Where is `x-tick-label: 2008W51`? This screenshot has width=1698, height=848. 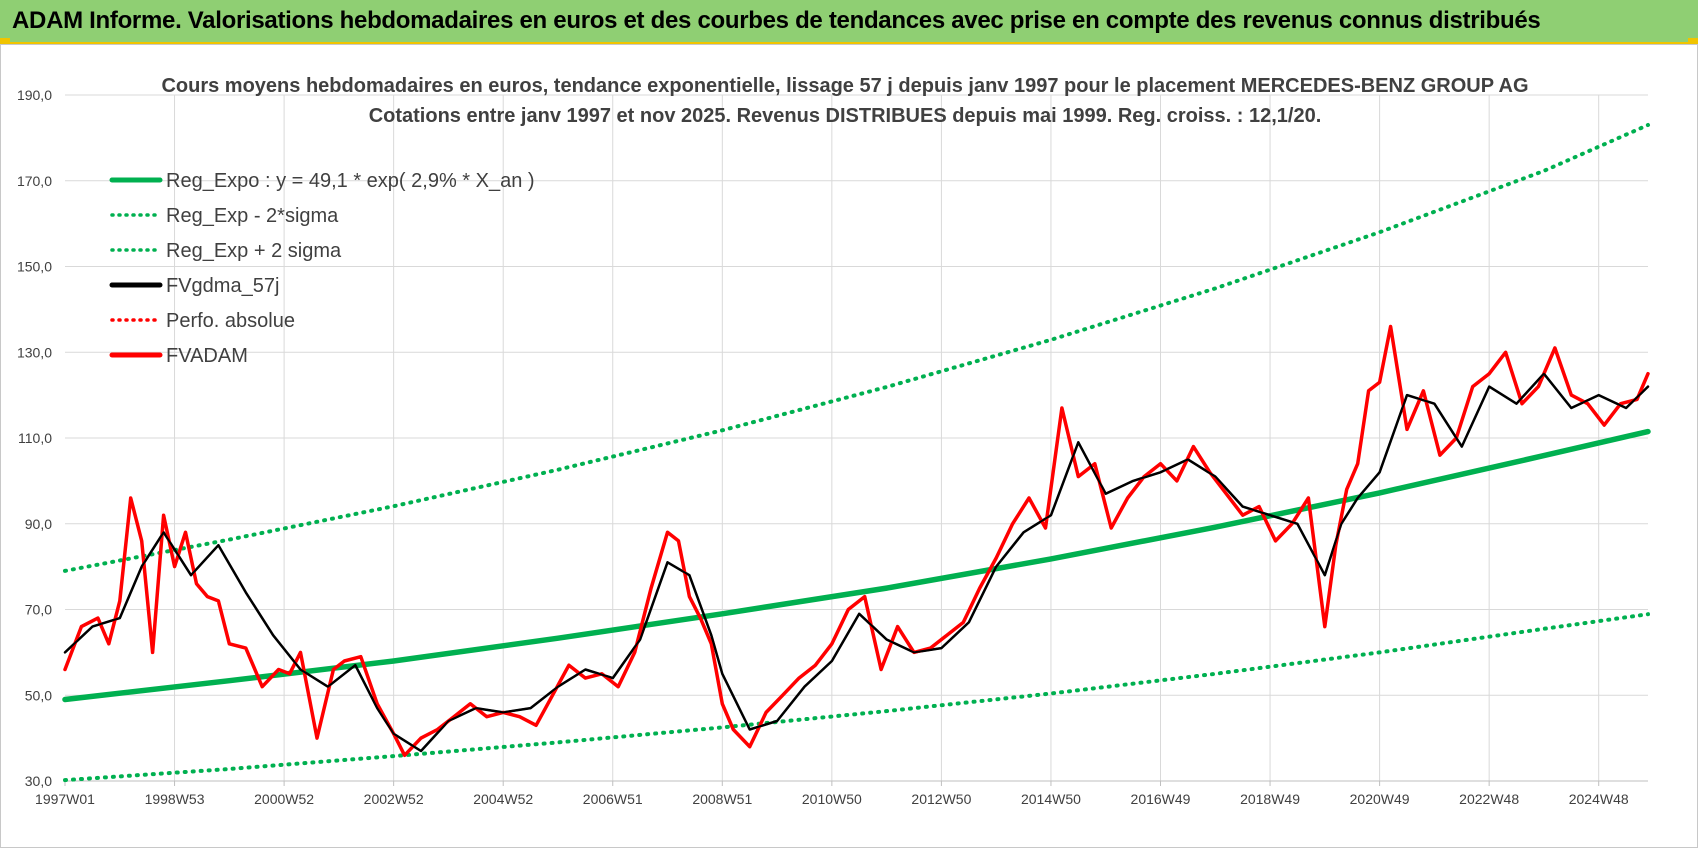 x-tick-label: 2008W51 is located at coordinates (722, 799).